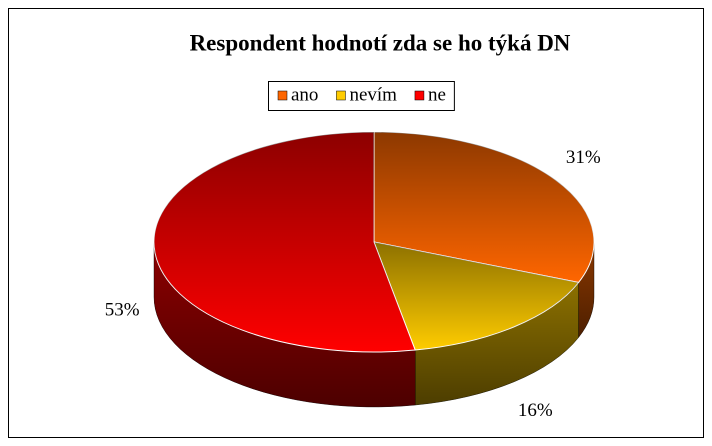 The image size is (712, 446). Describe the element at coordinates (380, 42) in the screenshot. I see `chart-title: Respondent hodnotí zda se ho týká DN` at that location.